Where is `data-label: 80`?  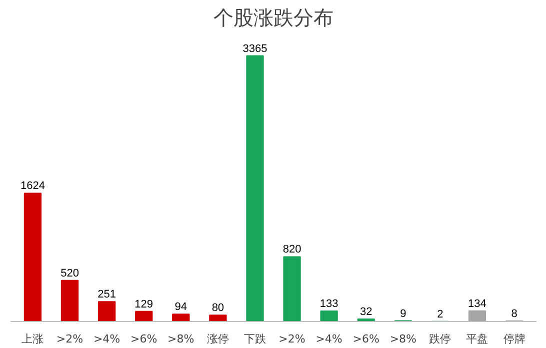 data-label: 80 is located at coordinates (218, 308).